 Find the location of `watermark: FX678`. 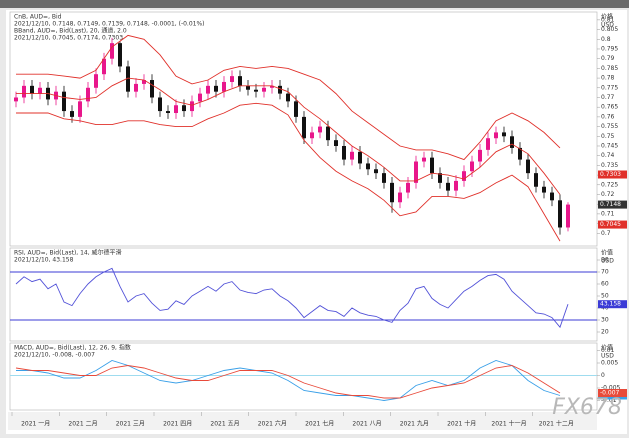

watermark: FX678 is located at coordinates (587, 407).